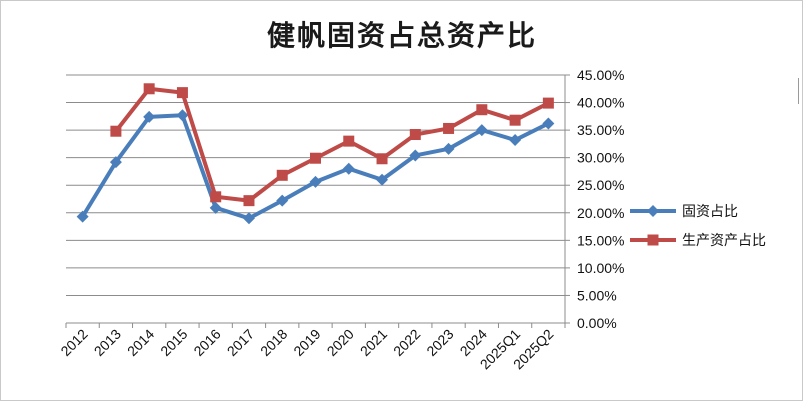  Describe the element at coordinates (140, 342) in the screenshot. I see `x-tick-label: 2014` at that location.